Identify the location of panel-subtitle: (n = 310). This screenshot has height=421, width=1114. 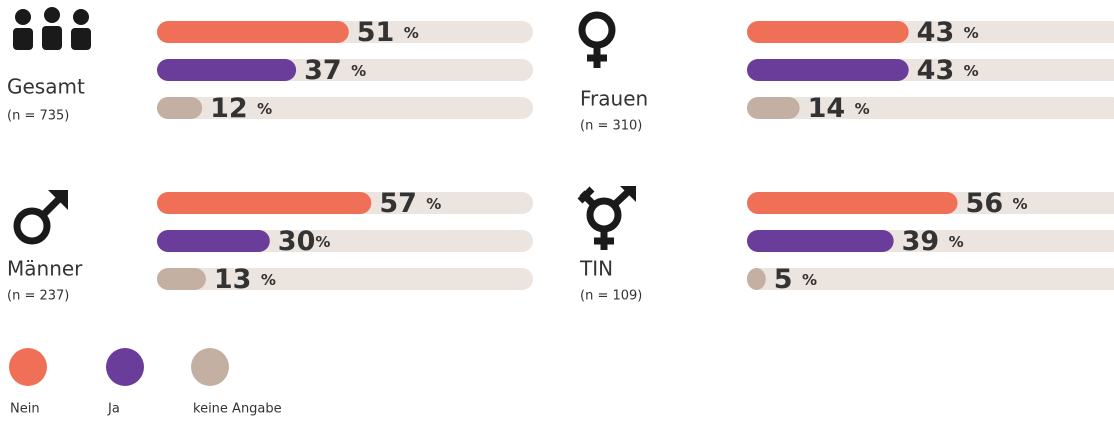
(611, 126).